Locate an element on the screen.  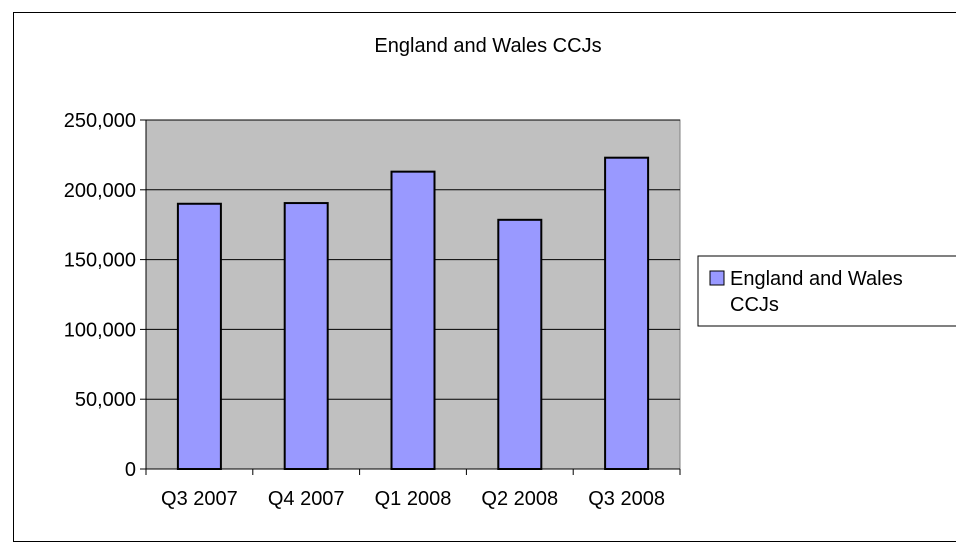
x-axis: Q3 2007 Q4 2007 Q1 2008 Q2 2008 Q3 2008 is located at coordinates (413, 489).